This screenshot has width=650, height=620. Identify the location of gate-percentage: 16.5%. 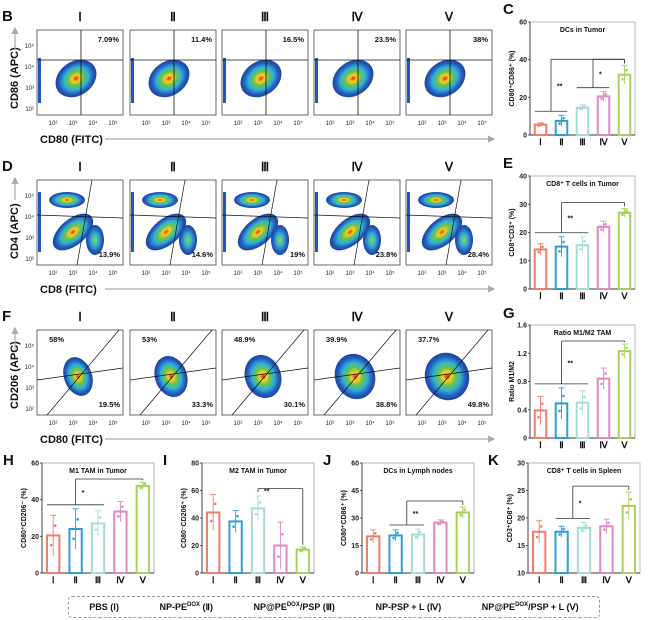
(294, 39).